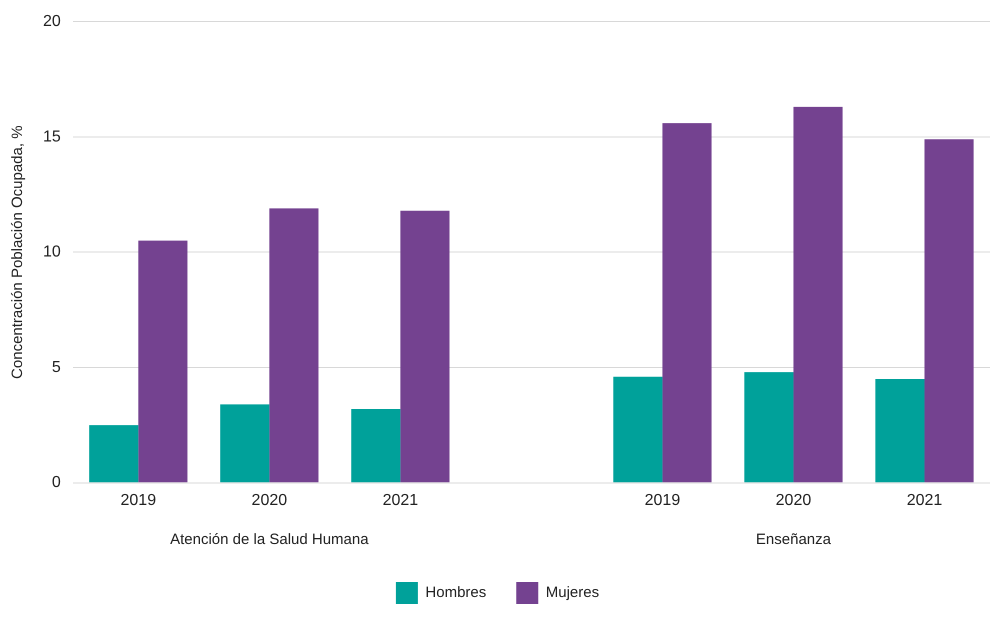 This screenshot has height=619, width=995. I want to click on y-tick-label: 5, so click(56, 367).